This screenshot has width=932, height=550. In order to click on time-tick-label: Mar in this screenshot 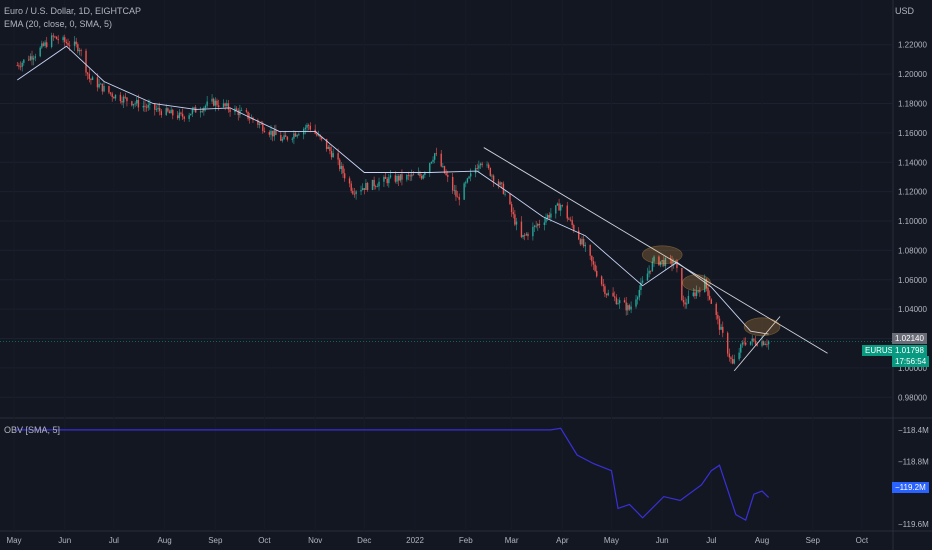, I will do `click(512, 540)`.